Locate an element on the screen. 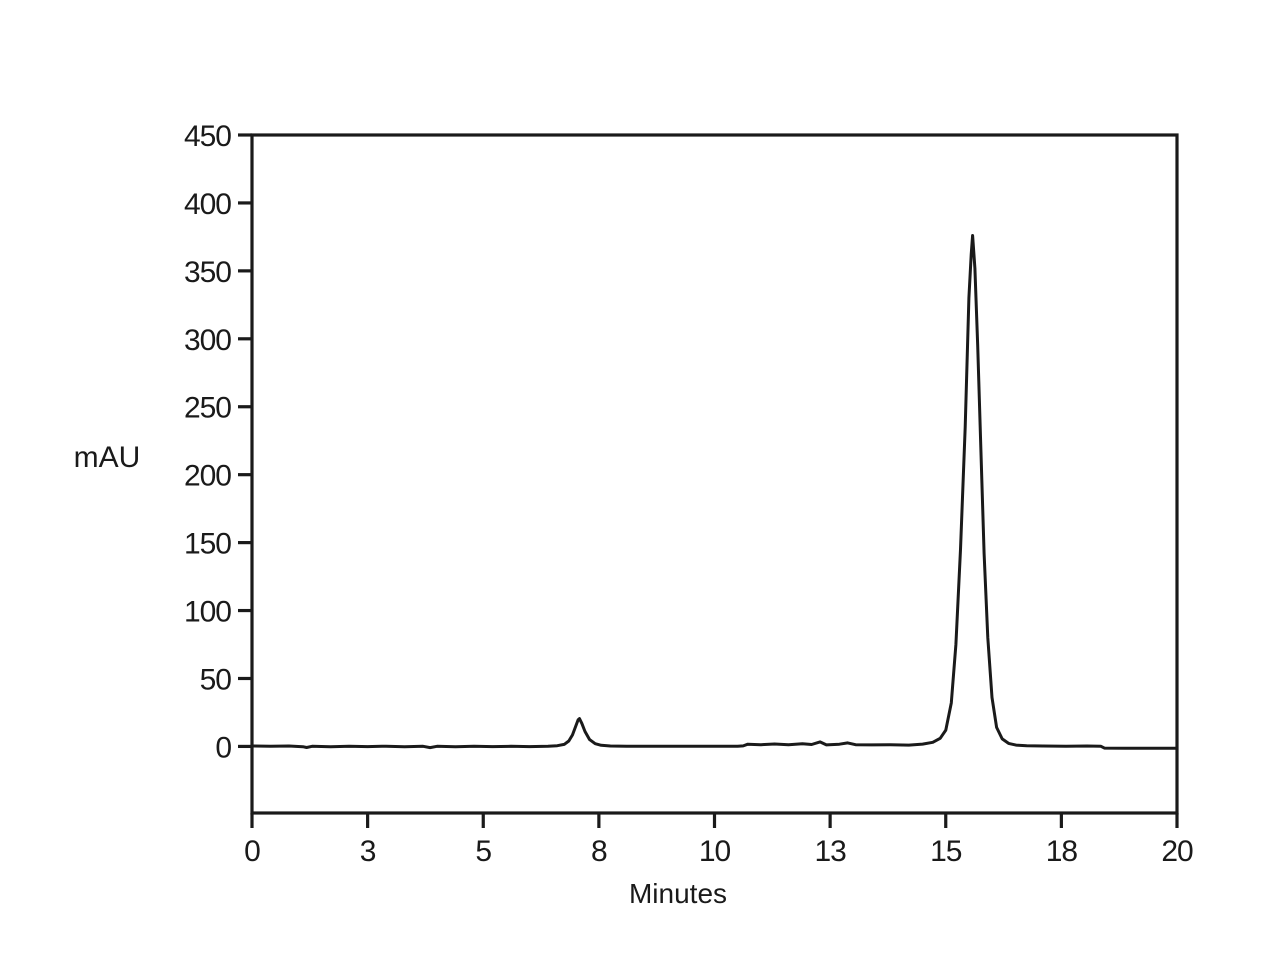 Image resolution: width=1266 pixels, height=980 pixels. x-axis-tick-label: 20 is located at coordinates (1177, 851).